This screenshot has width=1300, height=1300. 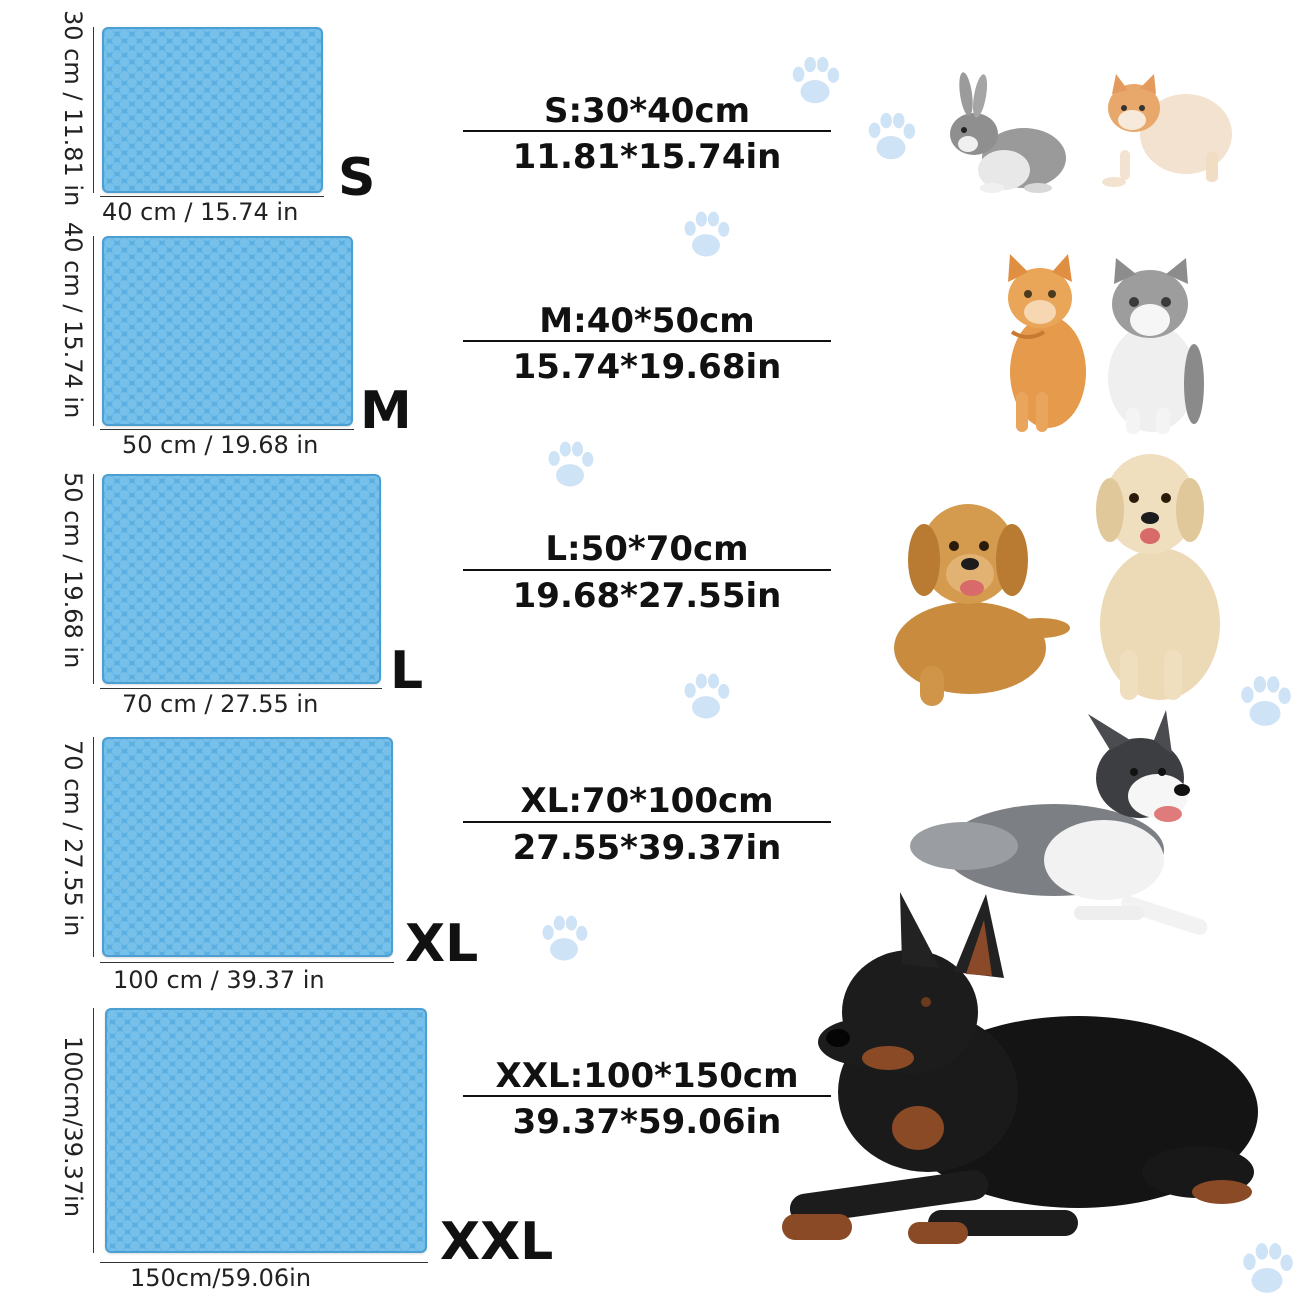 What do you see at coordinates (221, 1278) in the screenshot?
I see `width-label-xxl: 150cm/59.06in` at bounding box center [221, 1278].